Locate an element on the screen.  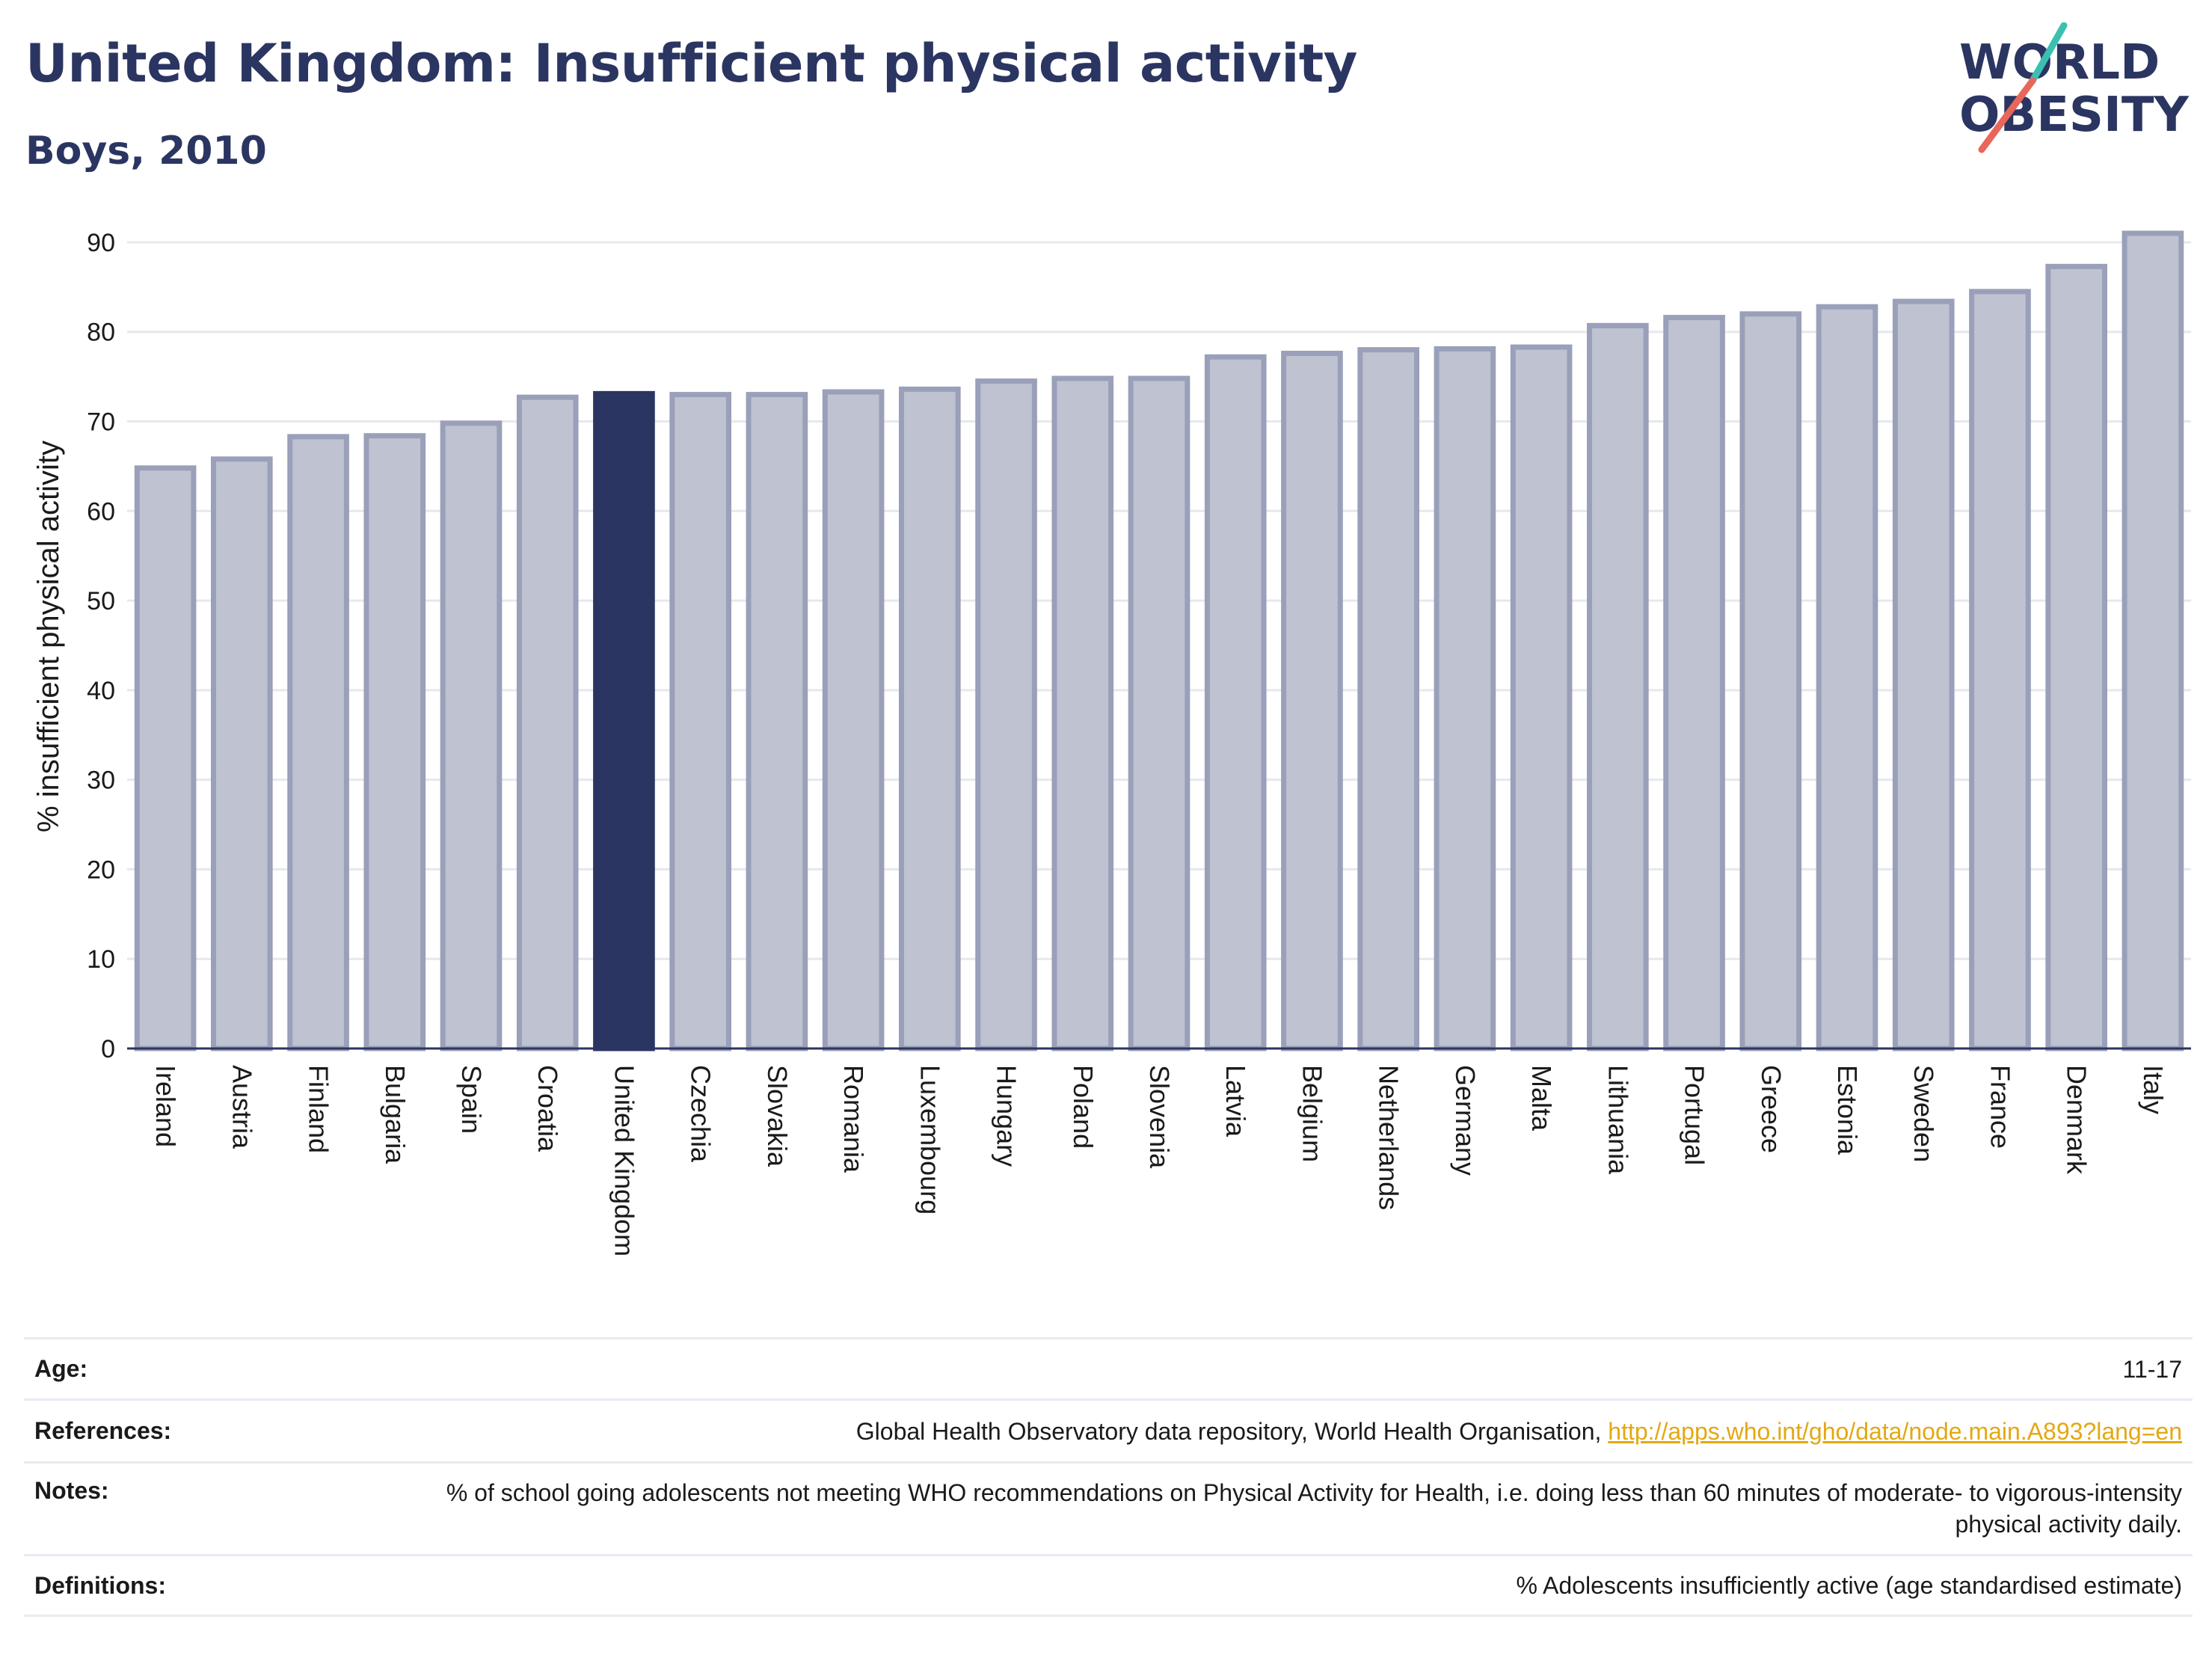
bar-sweden is located at coordinates (1923, 674).